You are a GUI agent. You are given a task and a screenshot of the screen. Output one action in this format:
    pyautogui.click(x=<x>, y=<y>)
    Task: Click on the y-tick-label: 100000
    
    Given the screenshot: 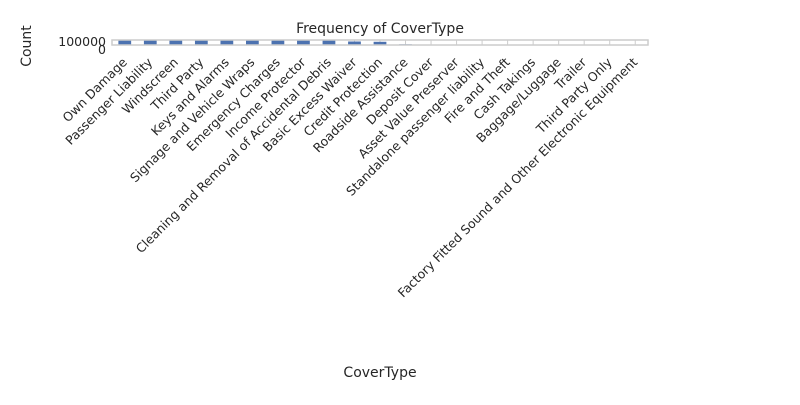 What is the action you would take?
    pyautogui.click(x=82, y=41)
    